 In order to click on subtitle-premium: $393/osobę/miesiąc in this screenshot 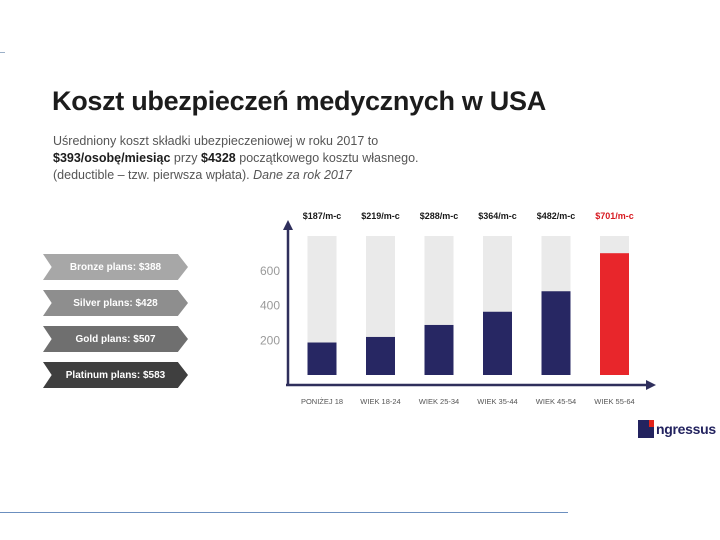, I will do `click(112, 158)`.